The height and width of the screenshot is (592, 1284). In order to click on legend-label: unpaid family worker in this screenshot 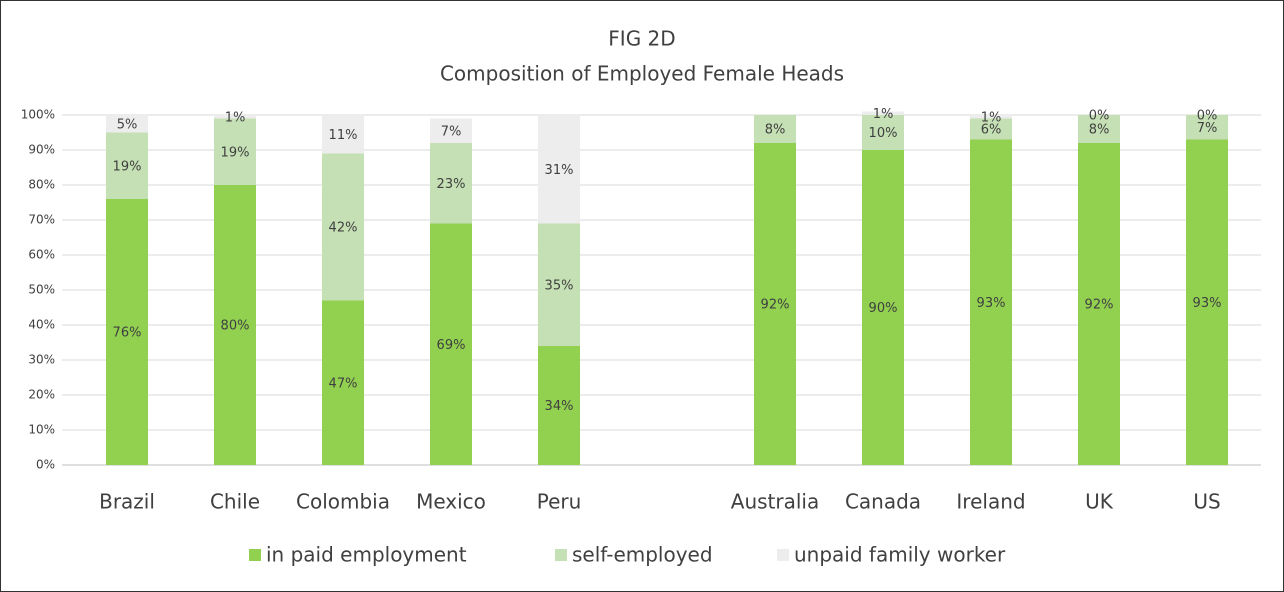, I will do `click(900, 555)`.